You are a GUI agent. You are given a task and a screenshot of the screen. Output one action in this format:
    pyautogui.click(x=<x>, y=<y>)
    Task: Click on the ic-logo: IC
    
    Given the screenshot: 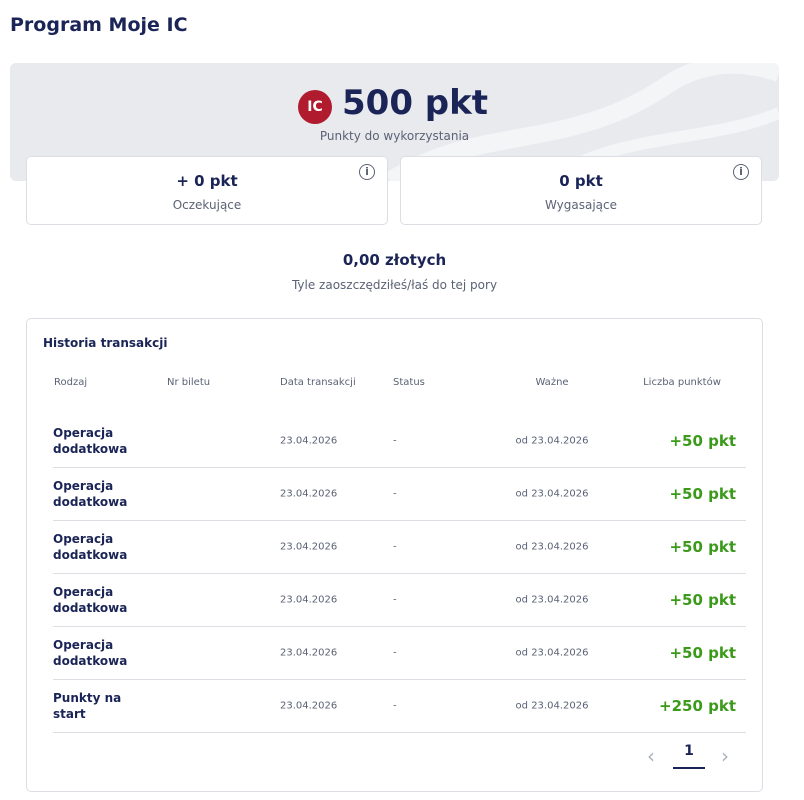 What is the action you would take?
    pyautogui.click(x=315, y=107)
    